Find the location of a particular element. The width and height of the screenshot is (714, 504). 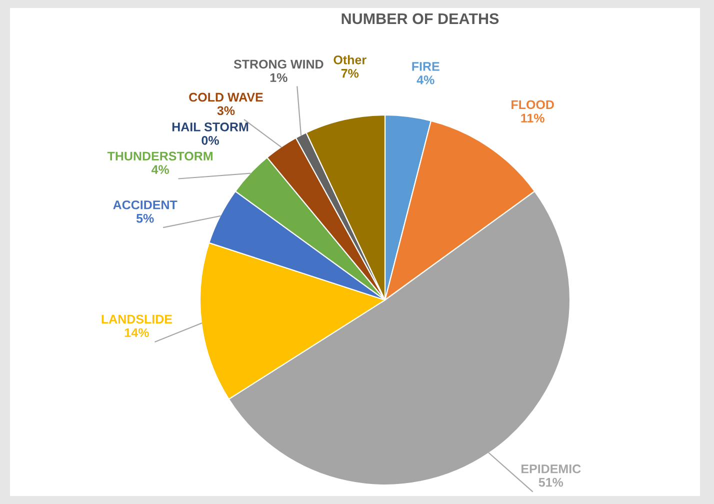

text: 0% is located at coordinates (210, 140).